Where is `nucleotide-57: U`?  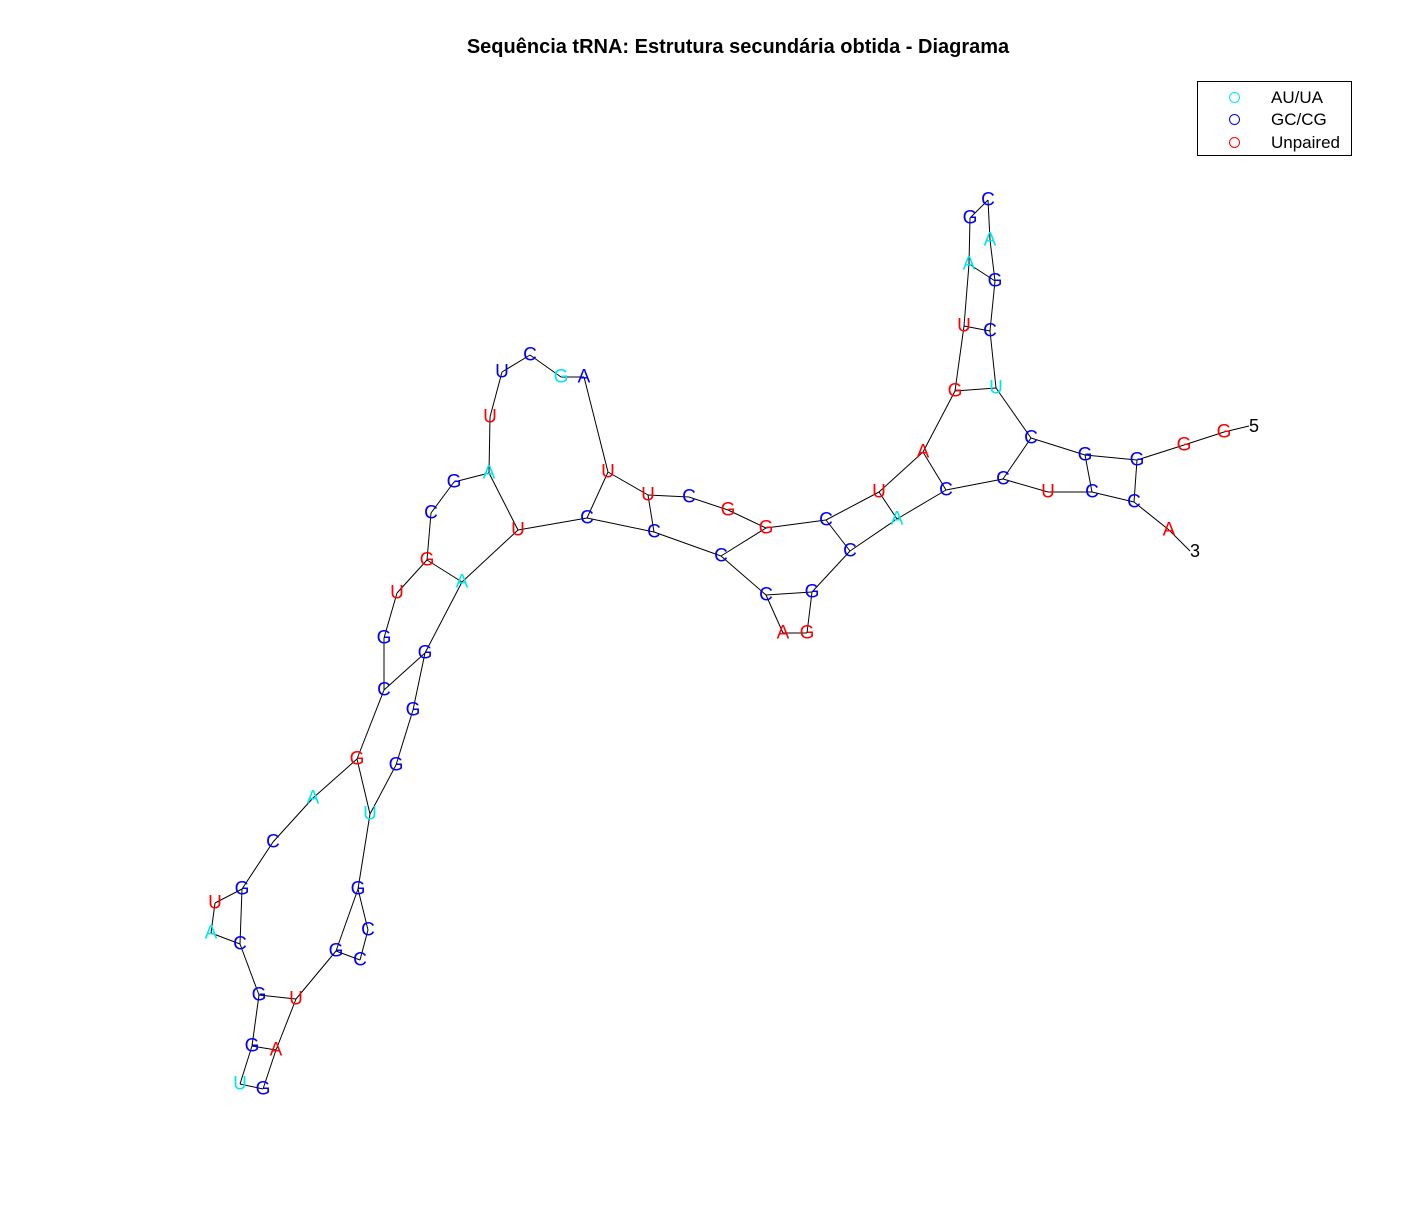 nucleotide-57: U is located at coordinates (518, 530).